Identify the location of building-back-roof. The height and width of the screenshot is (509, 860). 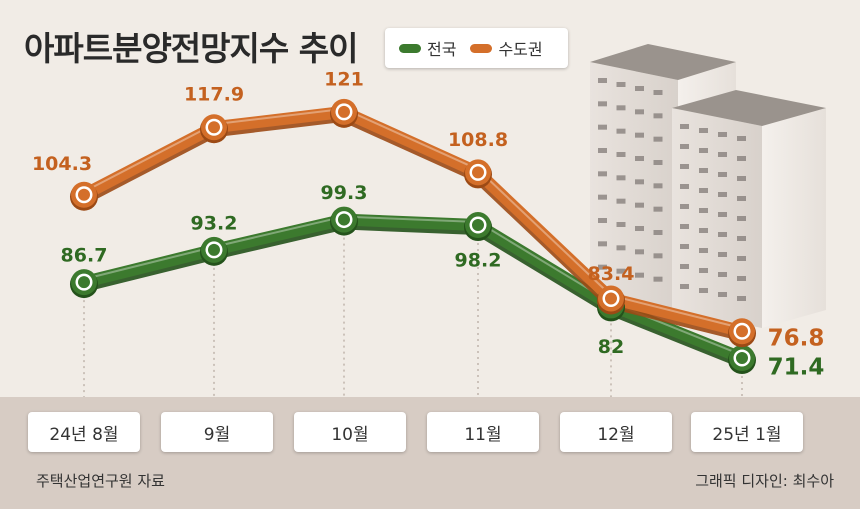
(663, 62).